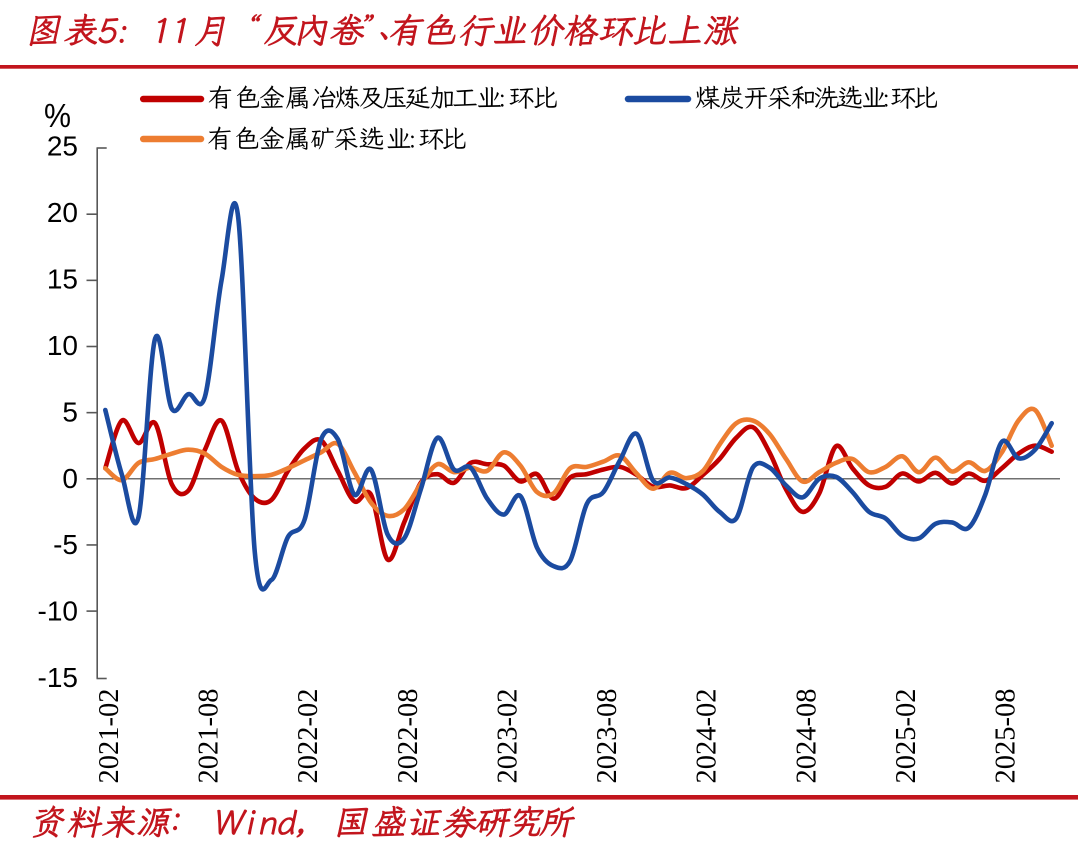  What do you see at coordinates (109, 736) in the screenshot?
I see `svg-text: 2021-02` at bounding box center [109, 736].